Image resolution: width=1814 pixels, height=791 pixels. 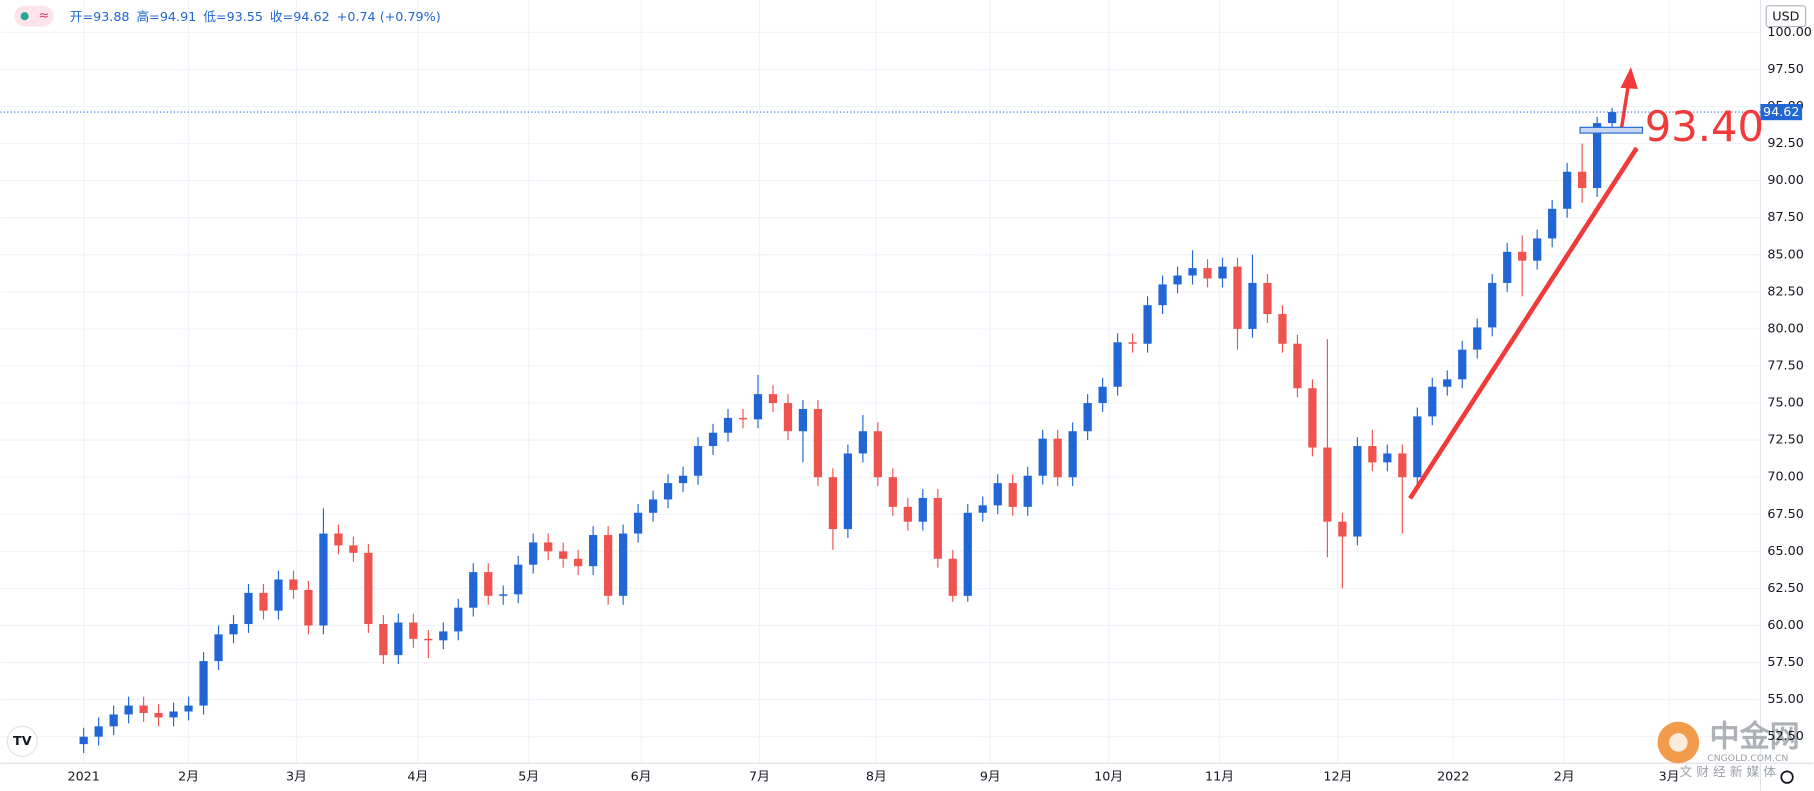 What do you see at coordinates (1785, 624) in the screenshot?
I see `y-tick-label: 60.00` at bounding box center [1785, 624].